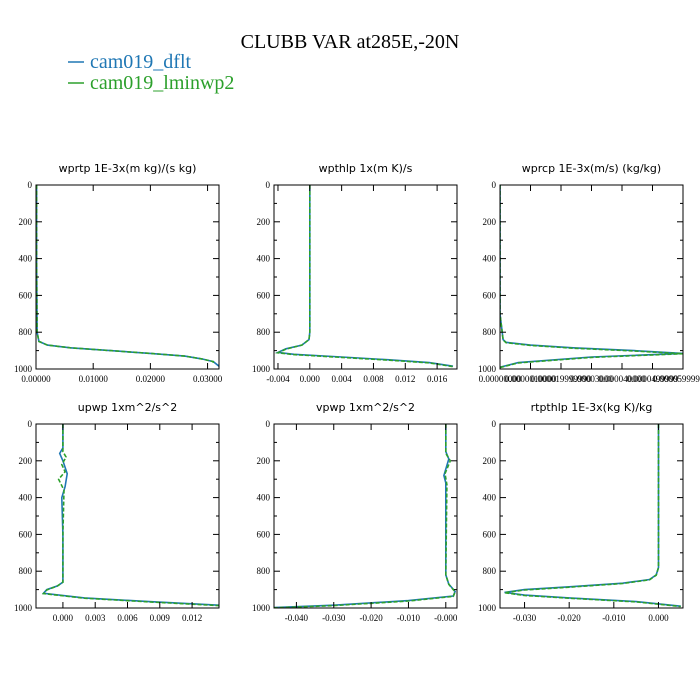 This screenshot has width=700, height=700. What do you see at coordinates (592, 407) in the screenshot?
I see `panel-title: rtpthlp 1E-3x(kg K)/kg` at bounding box center [592, 407].